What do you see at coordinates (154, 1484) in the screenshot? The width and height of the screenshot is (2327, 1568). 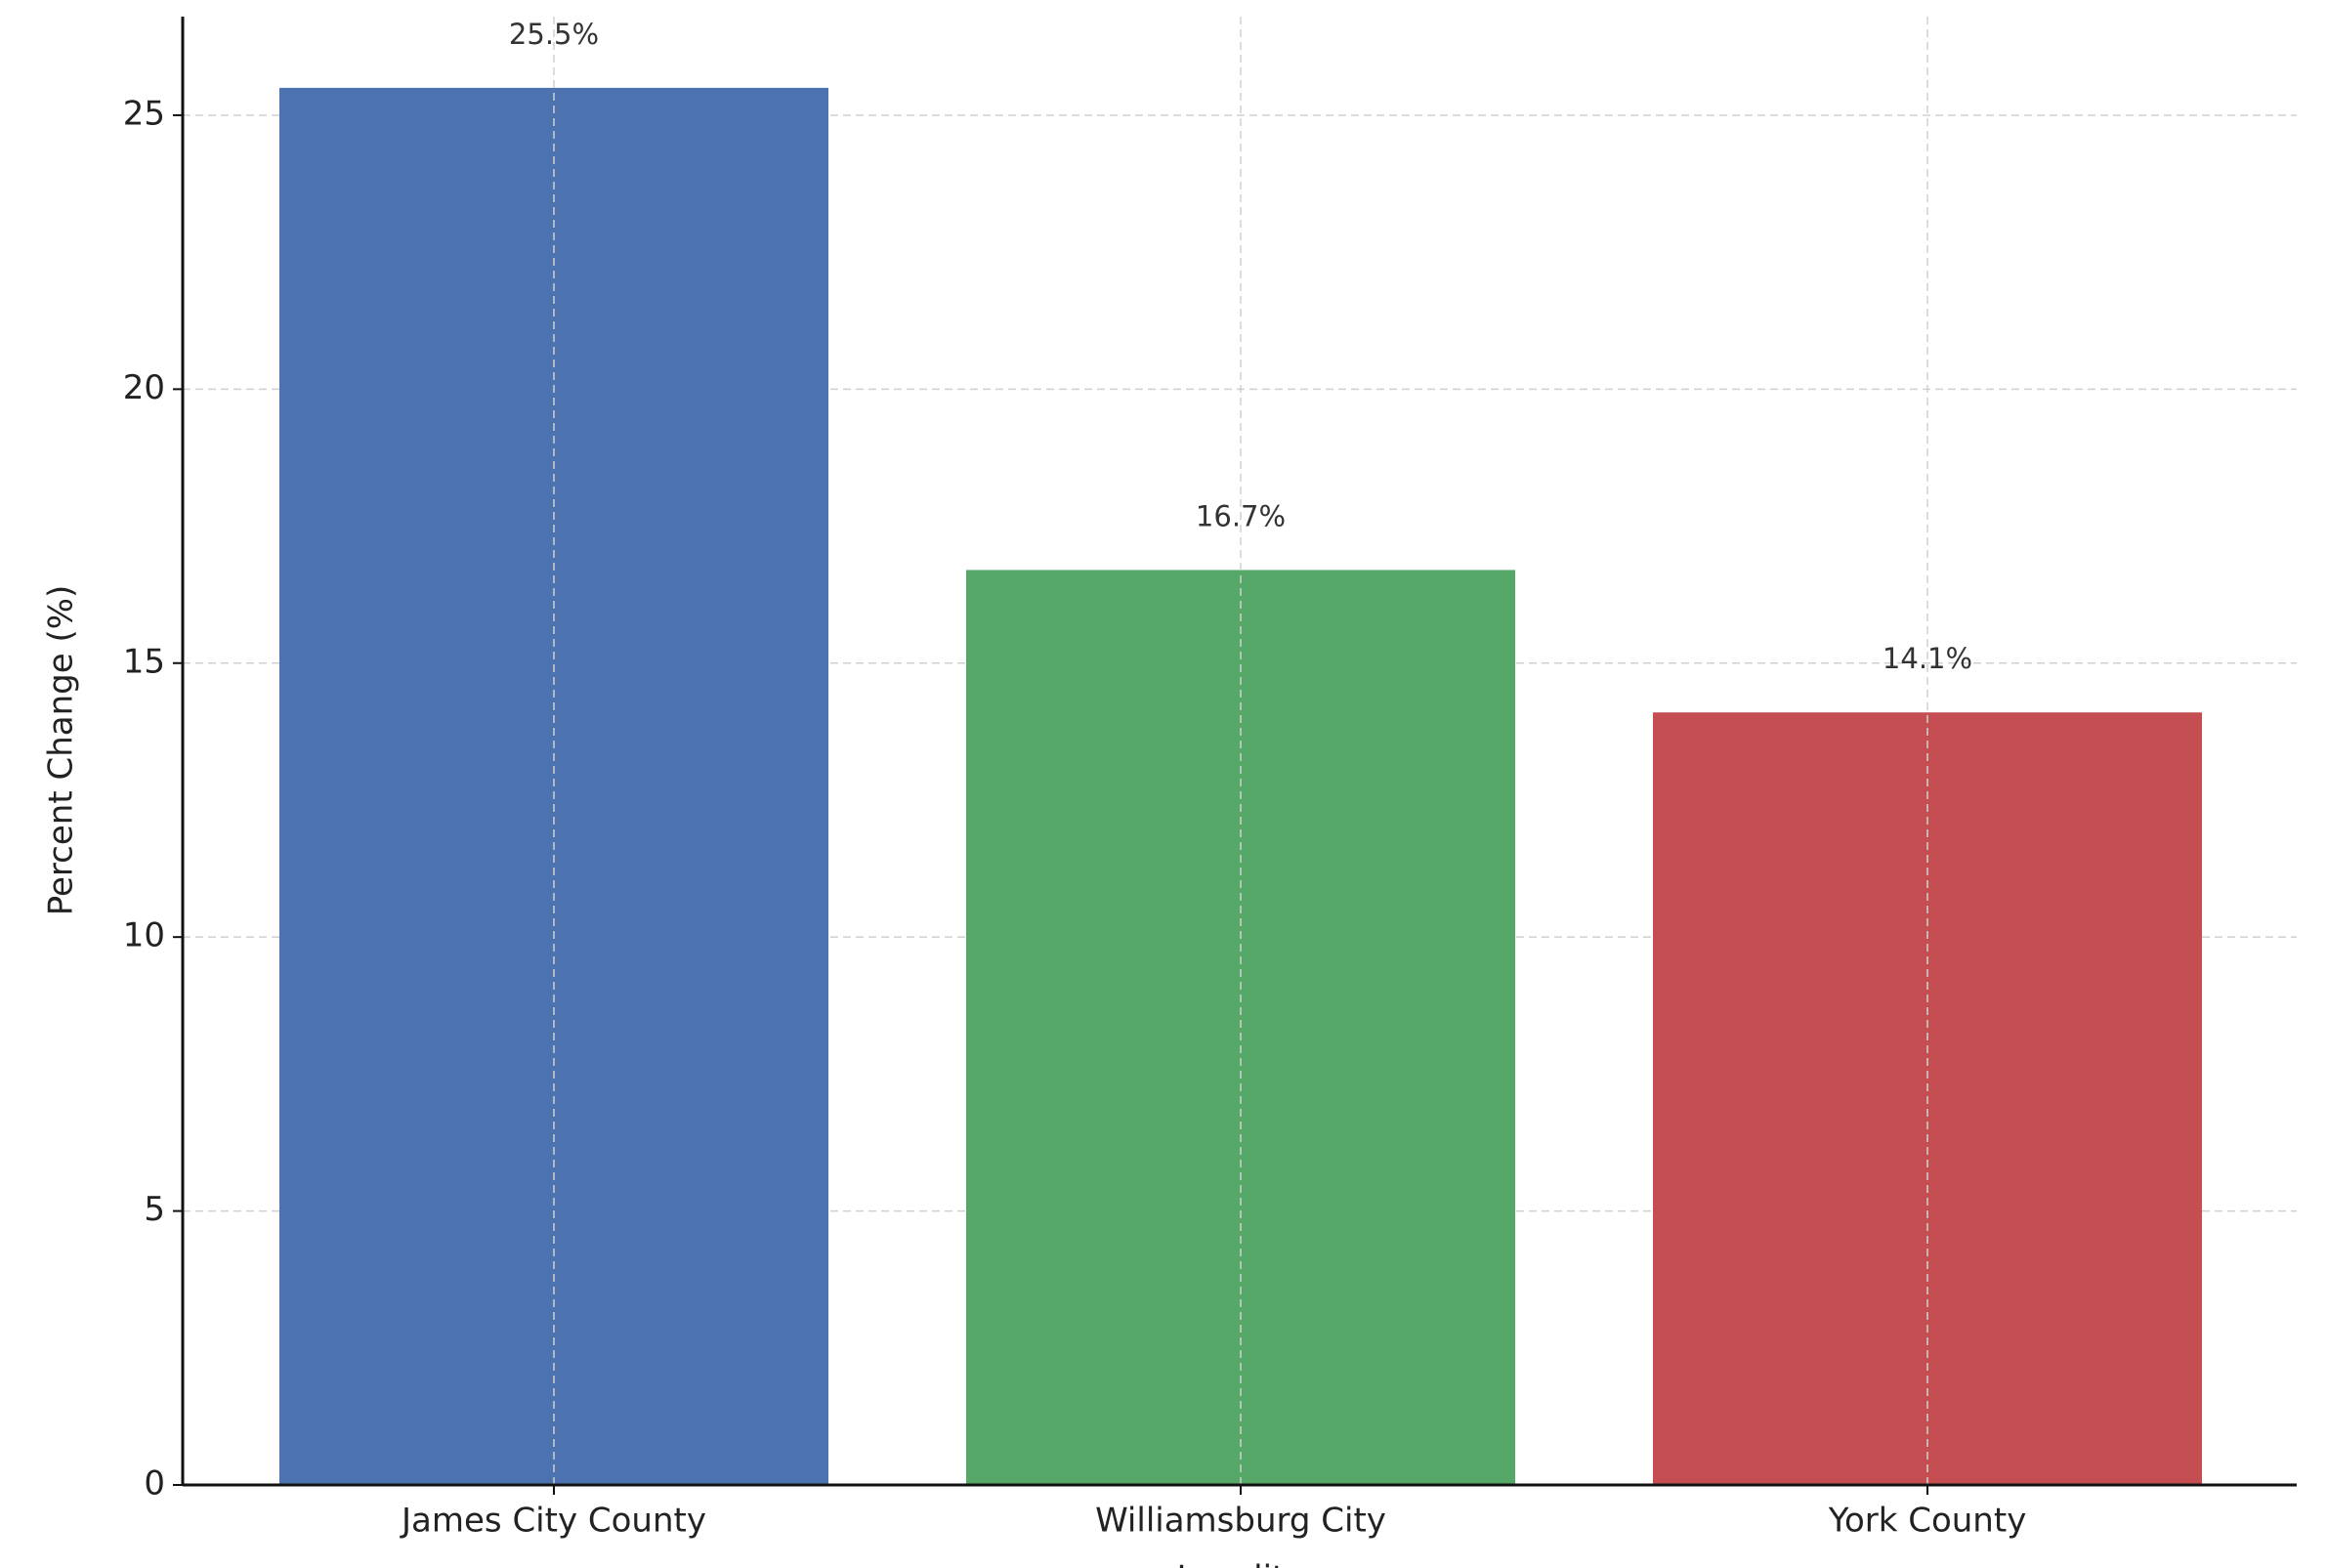 I see `y-tick-label: 0` at bounding box center [154, 1484].